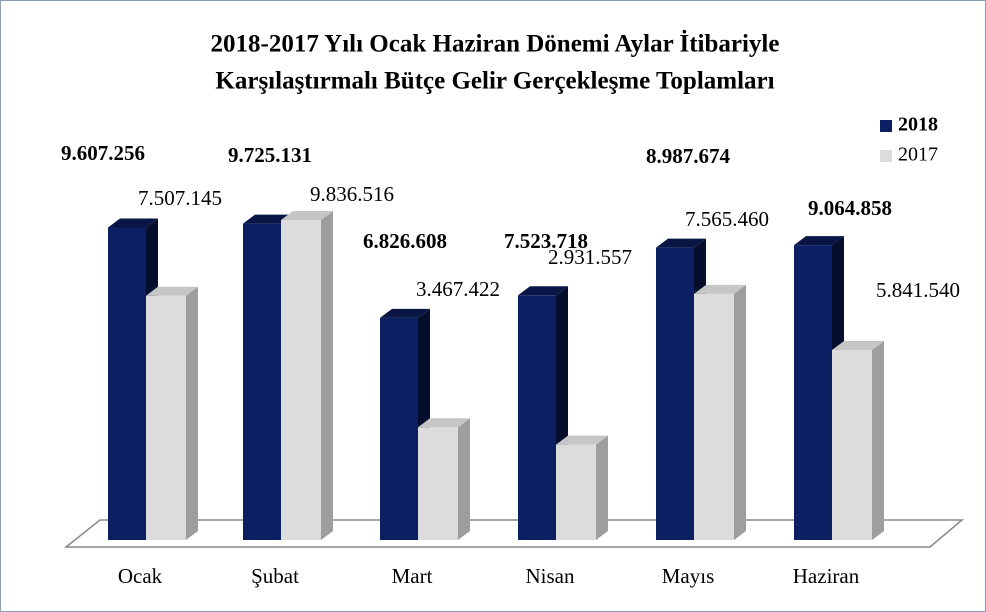 The image size is (986, 612). I want to click on x-tick-label: Mayıs, so click(688, 576).